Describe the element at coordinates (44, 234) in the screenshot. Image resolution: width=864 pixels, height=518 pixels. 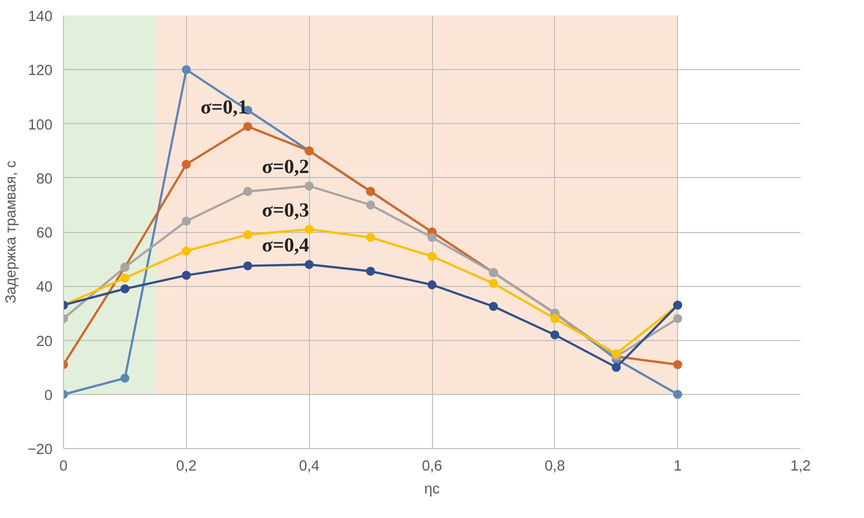
I see `y-tick-label: 60` at that location.